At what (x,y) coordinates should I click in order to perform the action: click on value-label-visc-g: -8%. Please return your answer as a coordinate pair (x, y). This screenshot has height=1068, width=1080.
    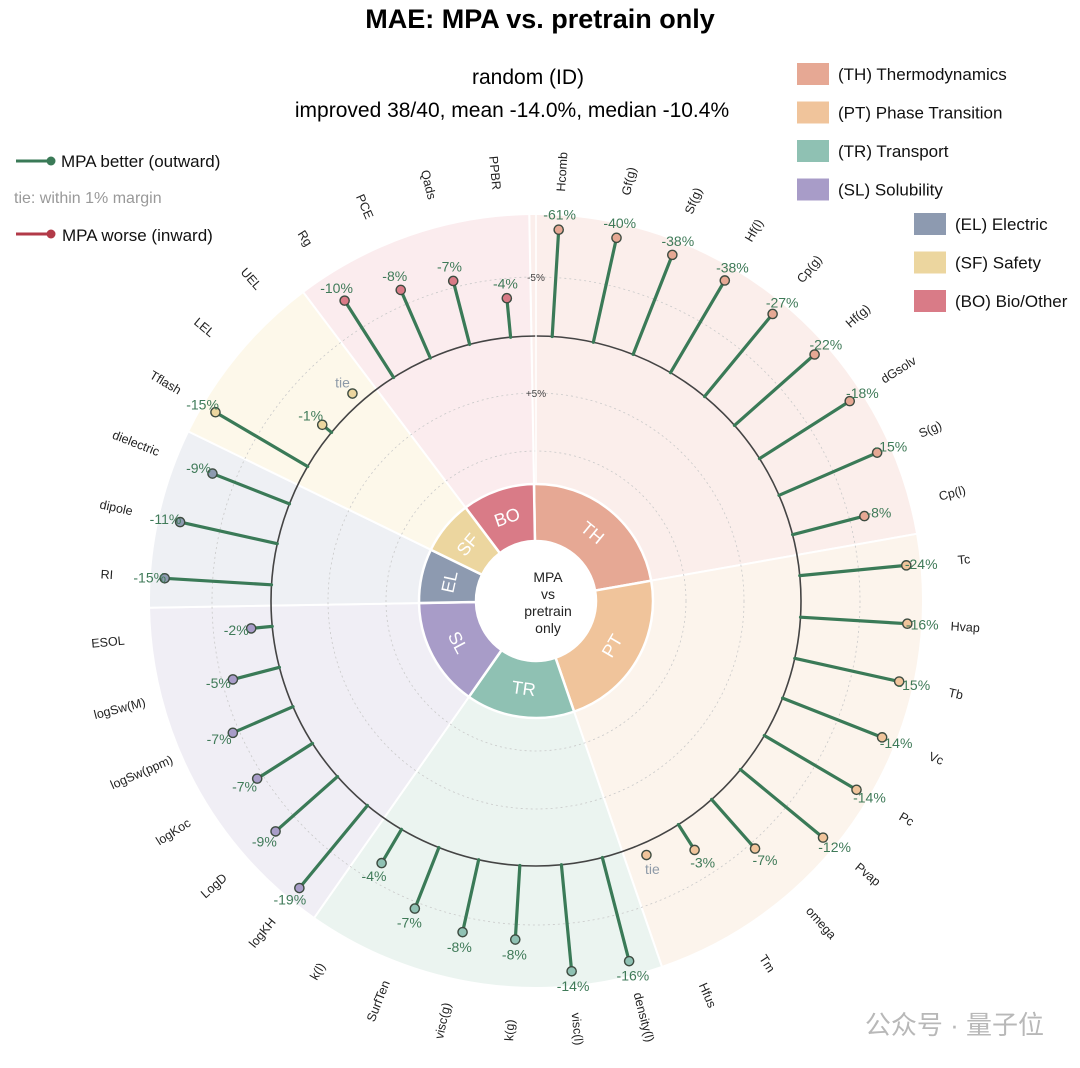
    Looking at the image, I should click on (459, 947).